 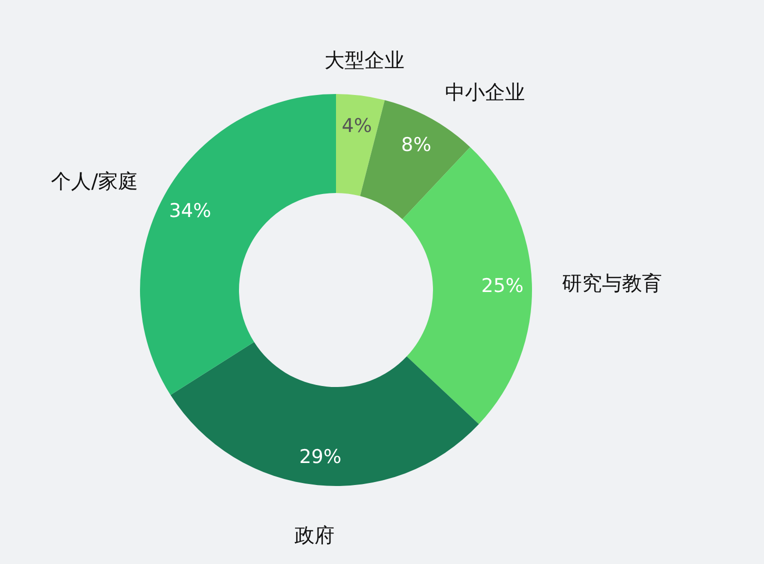 I want to click on slice-label: 个人/家庭, so click(x=94, y=181).